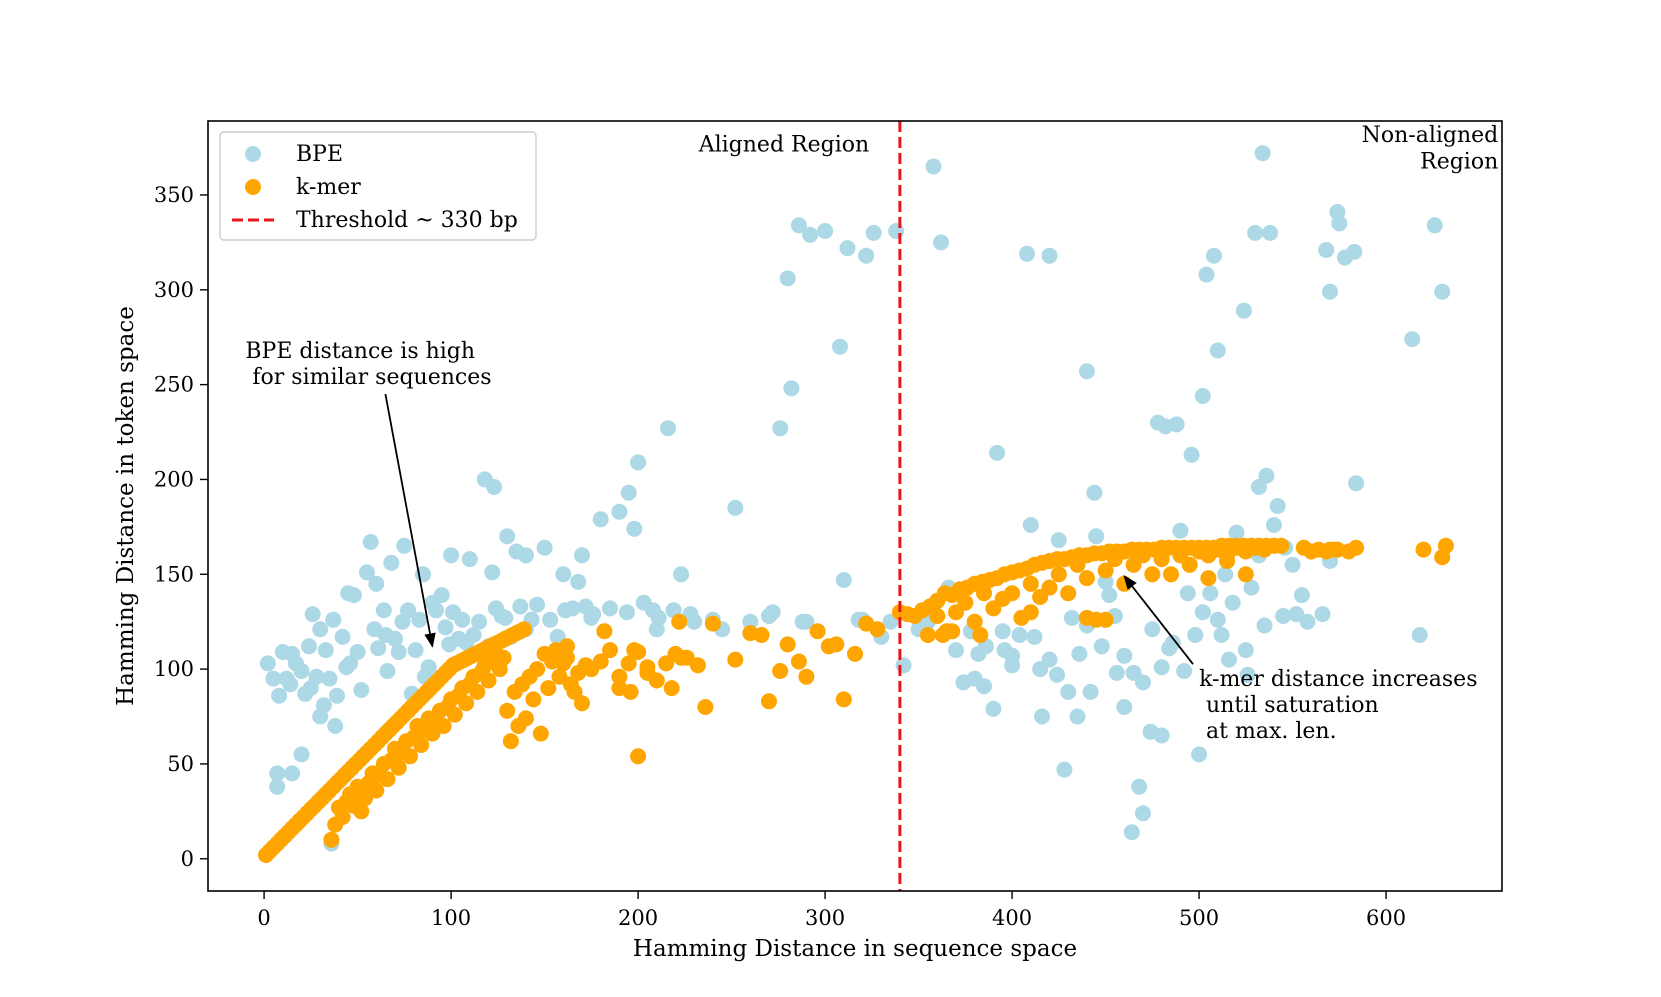 The width and height of the screenshot is (1661, 997). What do you see at coordinates (1430, 135) in the screenshot?
I see `region-label: Non-aligned` at bounding box center [1430, 135].